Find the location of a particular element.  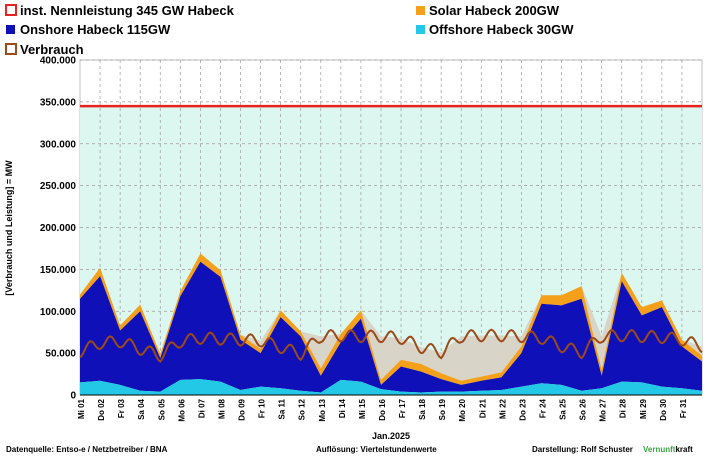

x-tick-label: Sa 04 is located at coordinates (141, 408).